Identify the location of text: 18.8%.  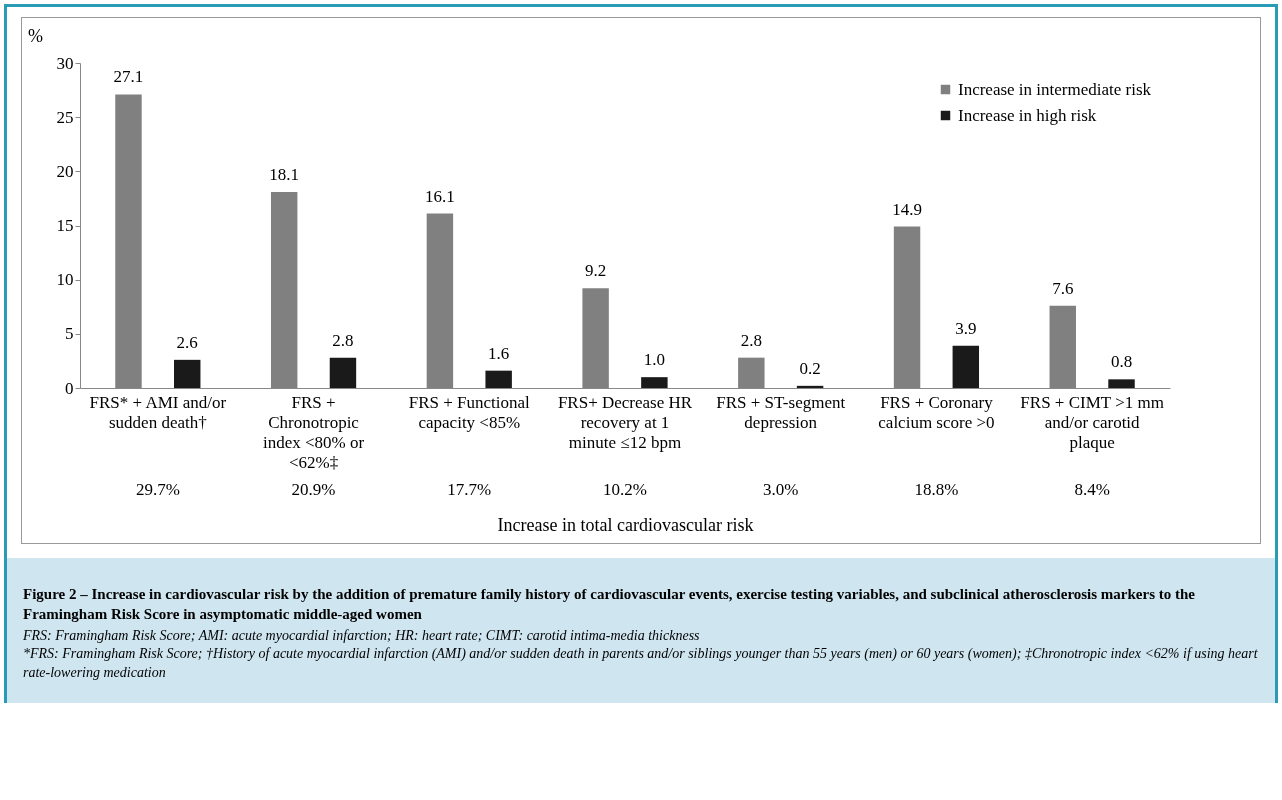
(936, 489).